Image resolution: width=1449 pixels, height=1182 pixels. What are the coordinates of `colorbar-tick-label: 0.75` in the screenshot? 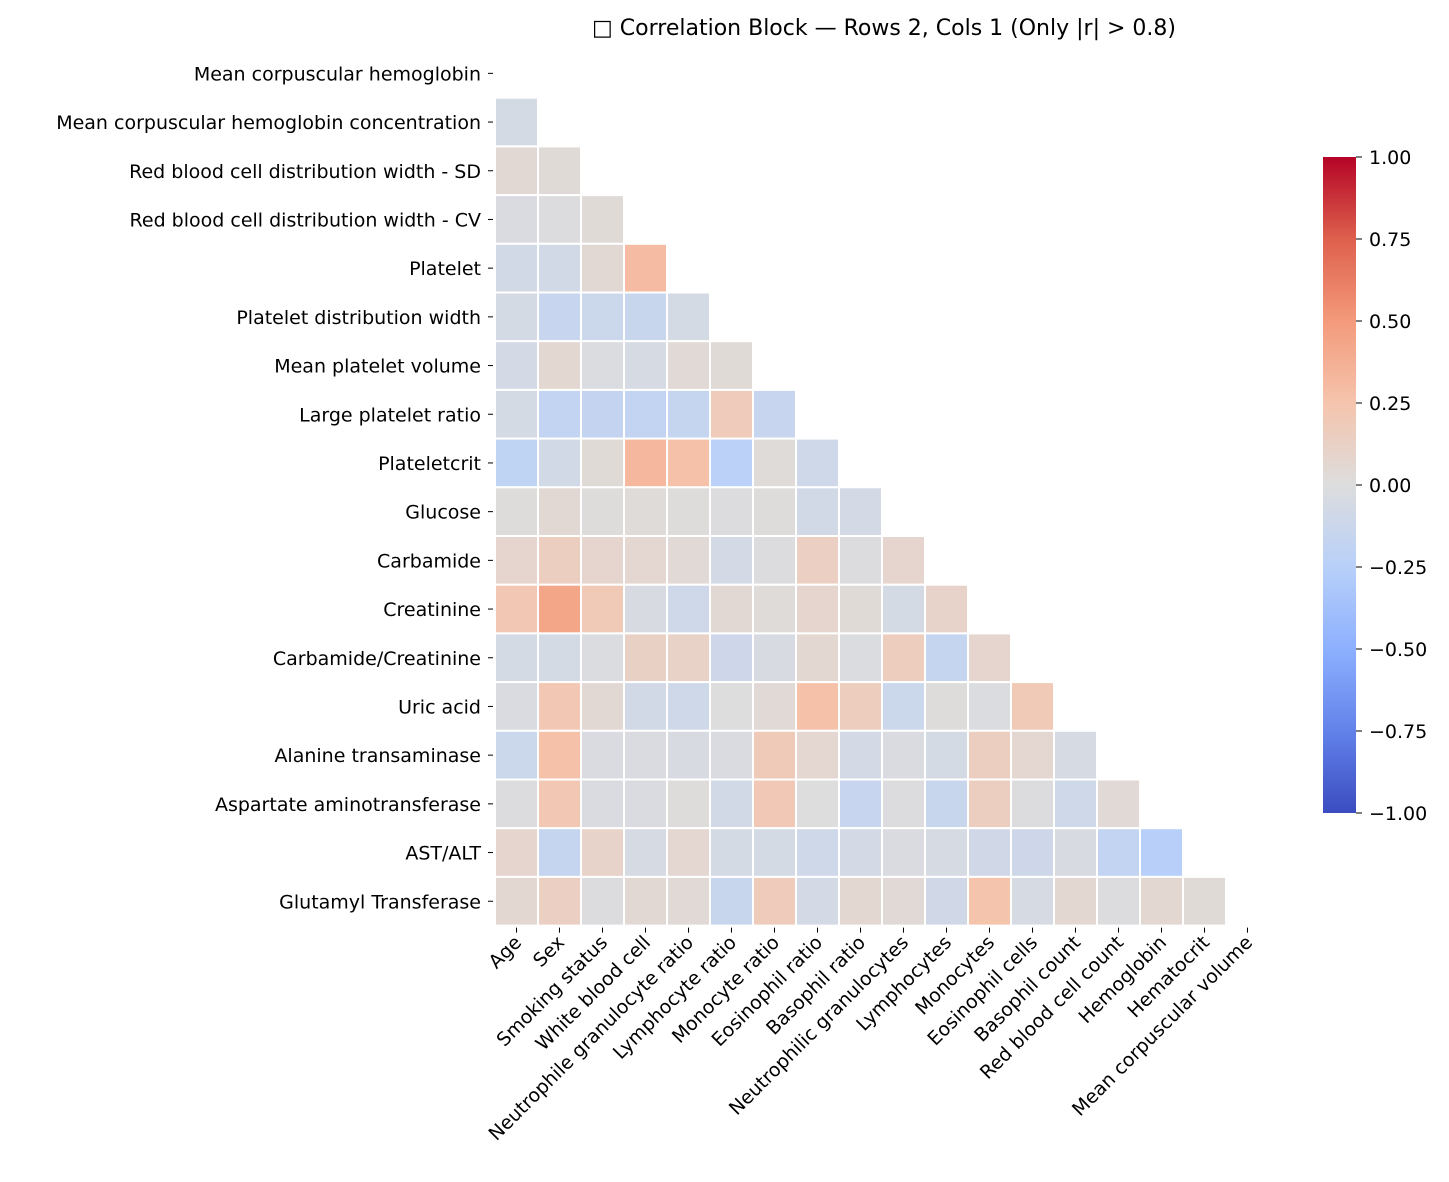 It's located at (1390, 240).